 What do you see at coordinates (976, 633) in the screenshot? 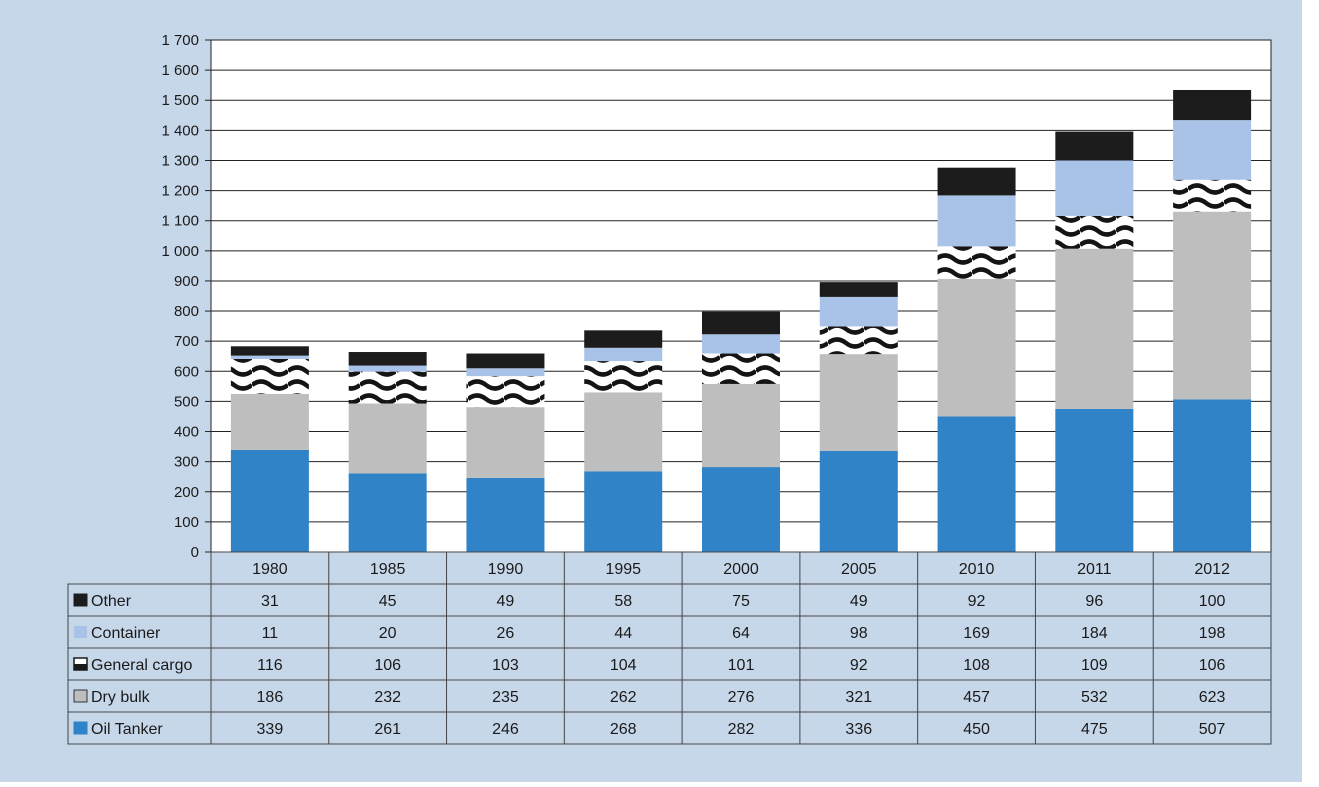
I see `table-cell-container: 169` at bounding box center [976, 633].